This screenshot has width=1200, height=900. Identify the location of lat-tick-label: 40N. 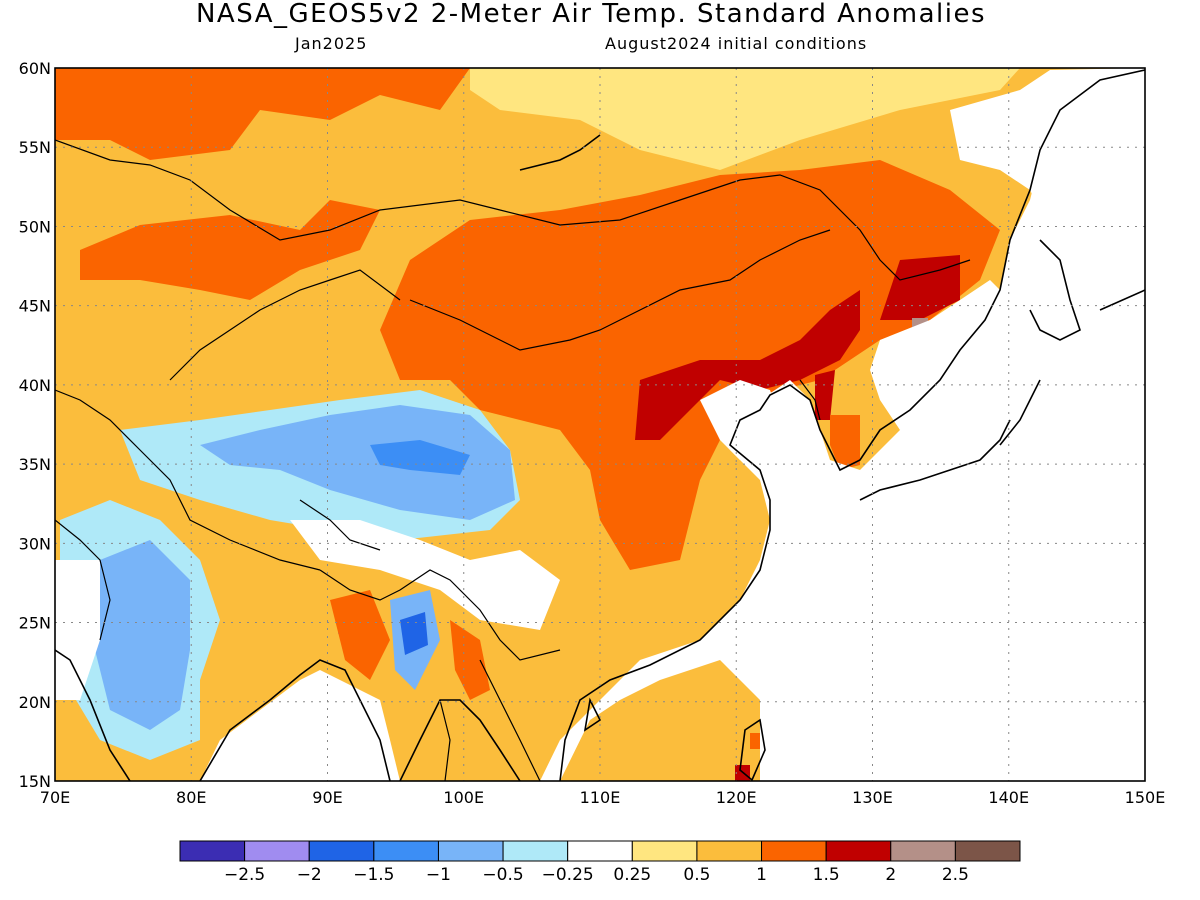
(35, 385).